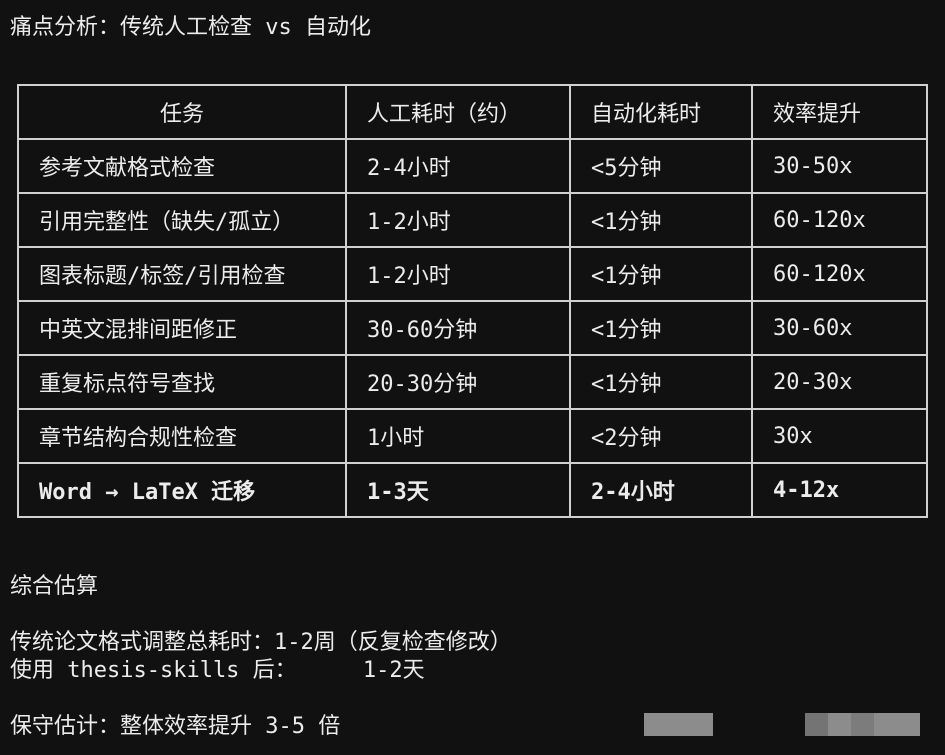 Image resolution: width=945 pixels, height=755 pixels. Describe the element at coordinates (839, 328) in the screenshot. I see `cell-efficiency: 30-60x` at that location.